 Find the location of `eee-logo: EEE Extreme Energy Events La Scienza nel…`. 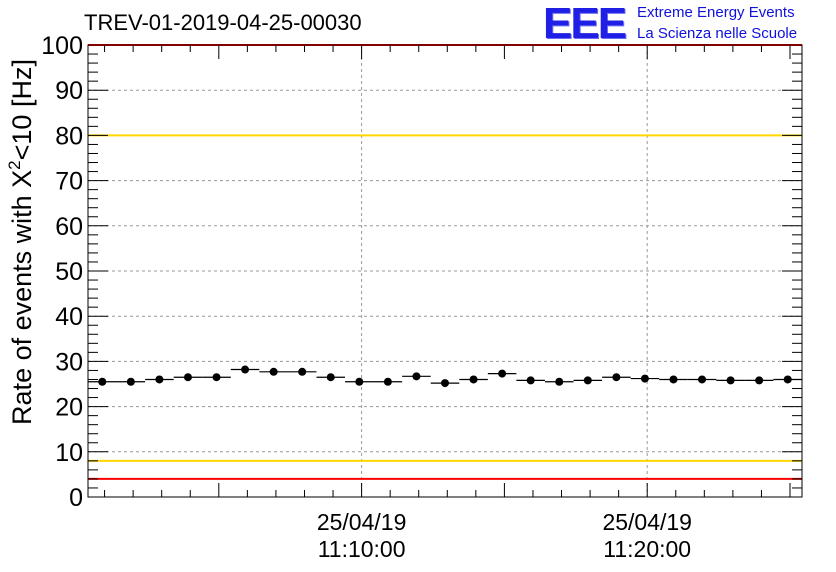

eee-logo: EEE Extreme Energy Events La Scienza nel… is located at coordinates (688, 24).